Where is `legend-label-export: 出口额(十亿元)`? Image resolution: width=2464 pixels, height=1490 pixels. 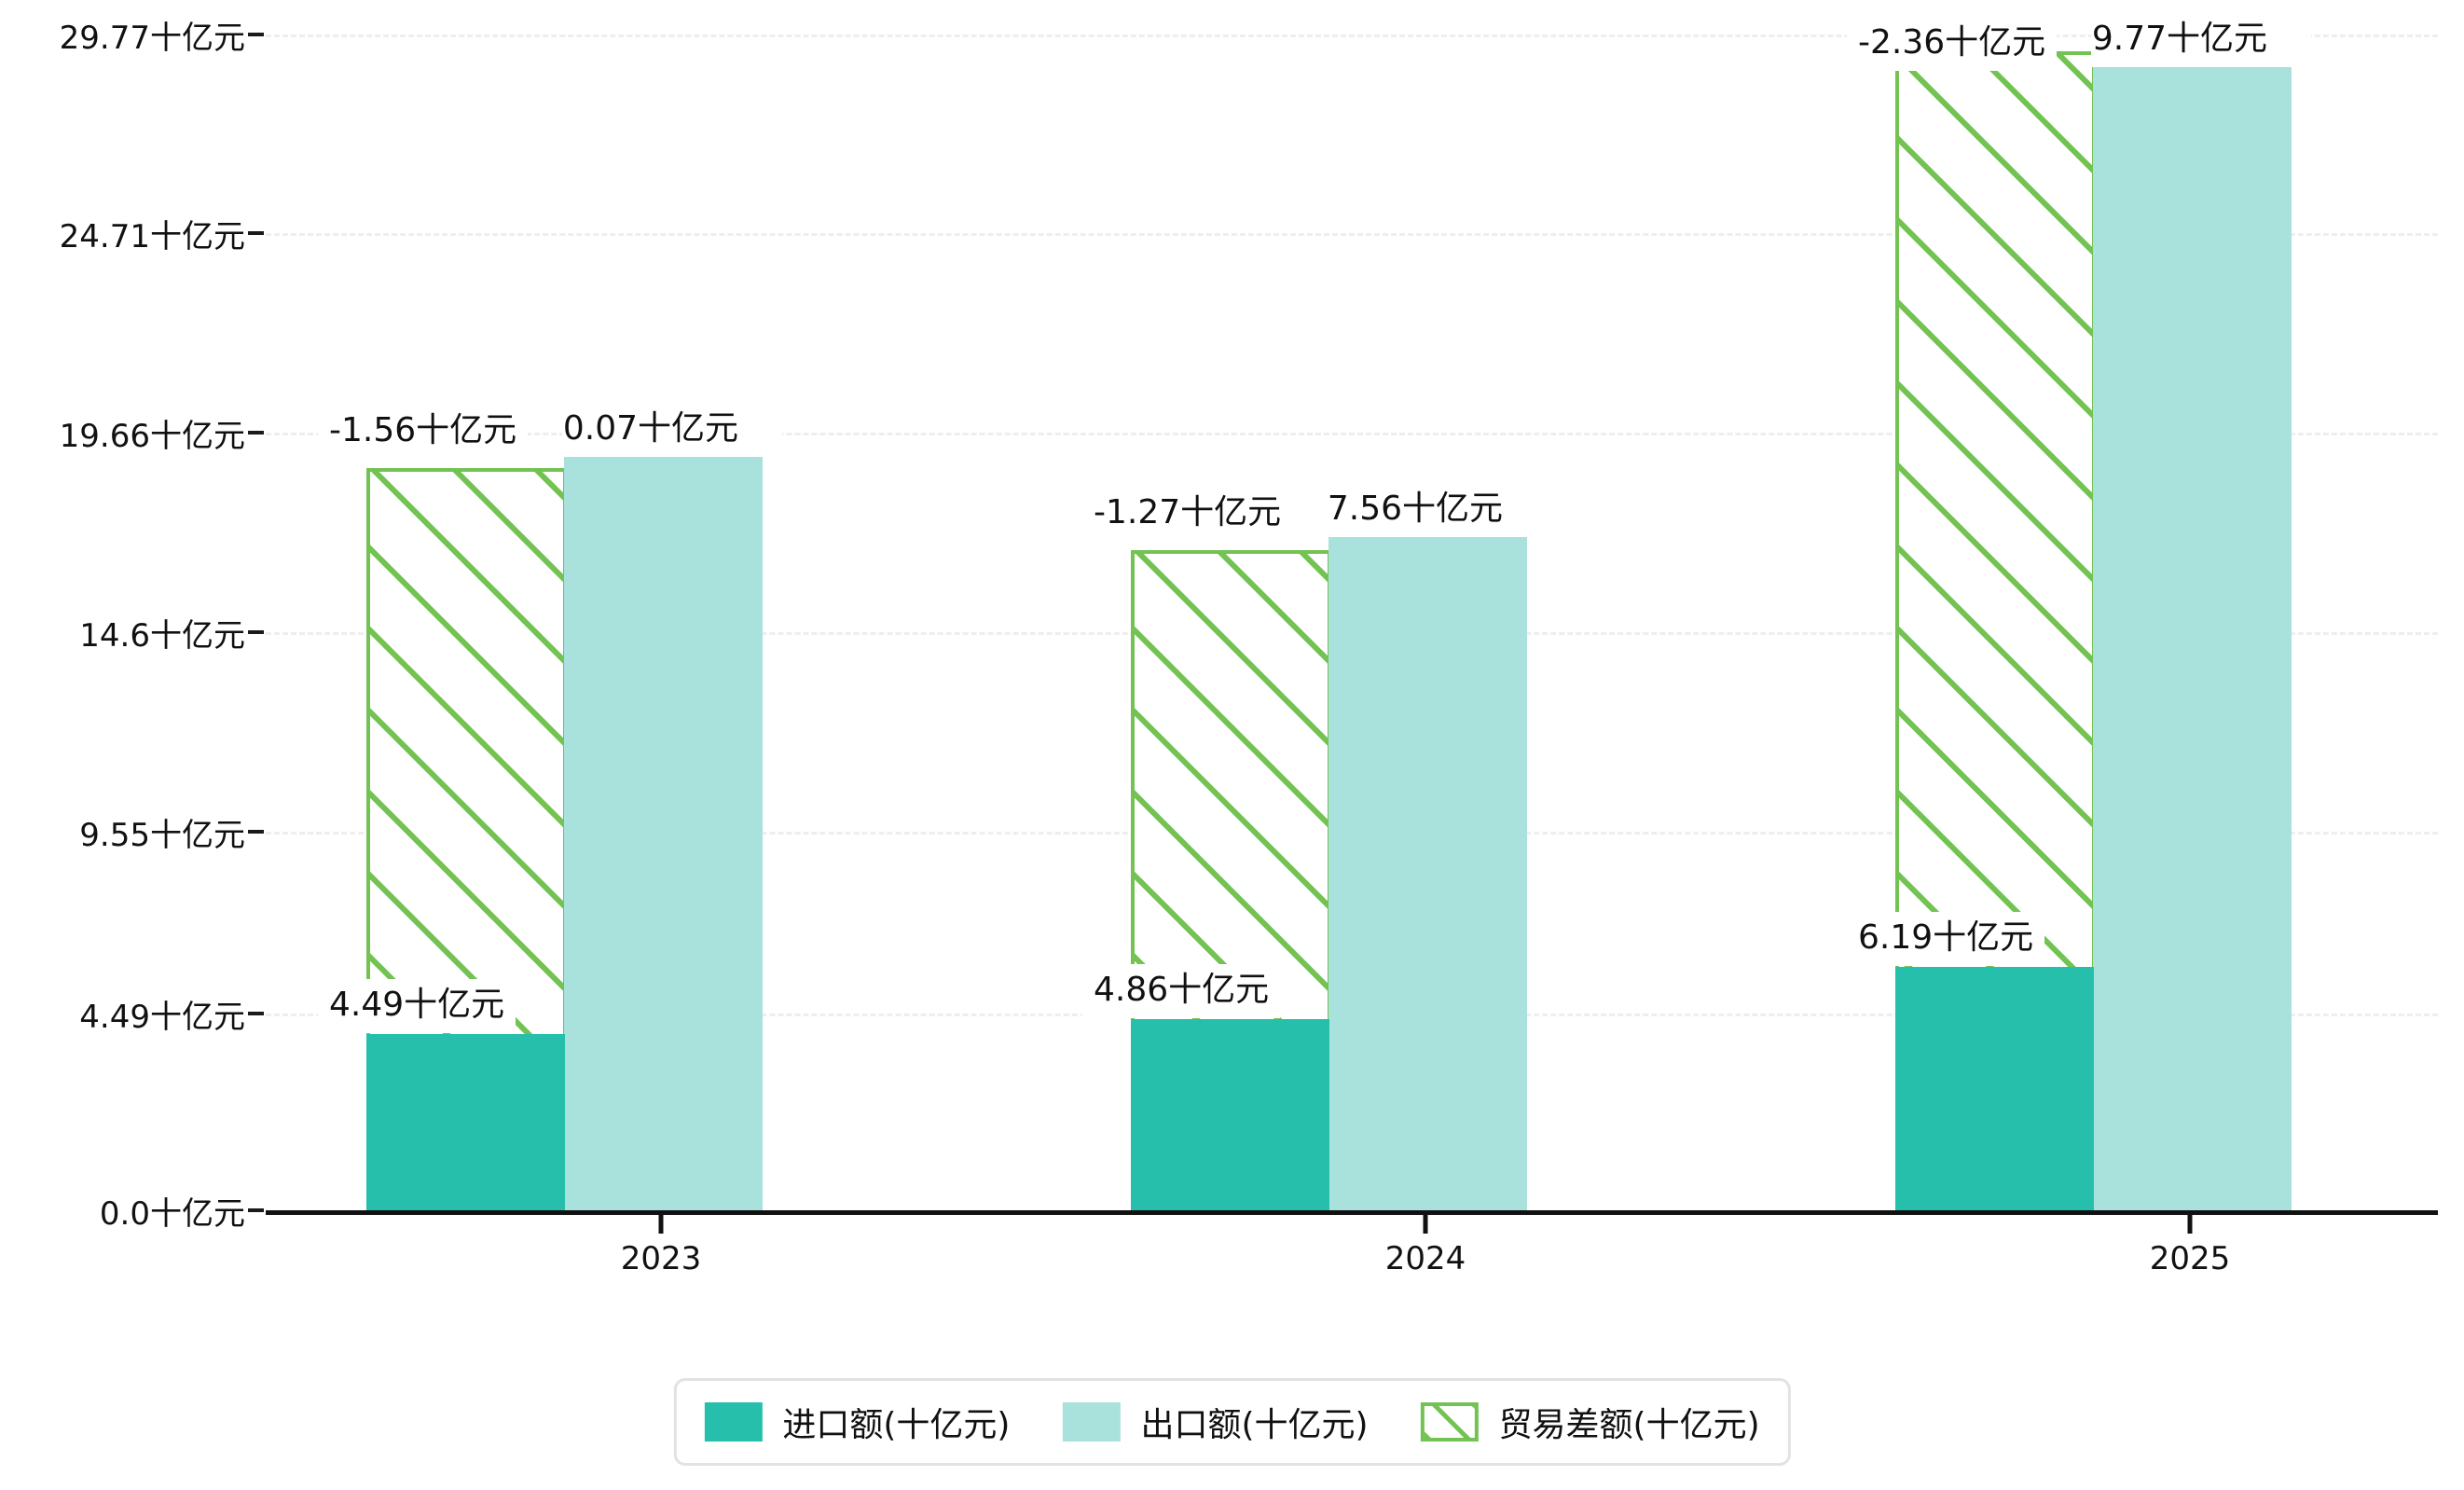 legend-label-export: 出口额(十亿元) is located at coordinates (1254, 1425).